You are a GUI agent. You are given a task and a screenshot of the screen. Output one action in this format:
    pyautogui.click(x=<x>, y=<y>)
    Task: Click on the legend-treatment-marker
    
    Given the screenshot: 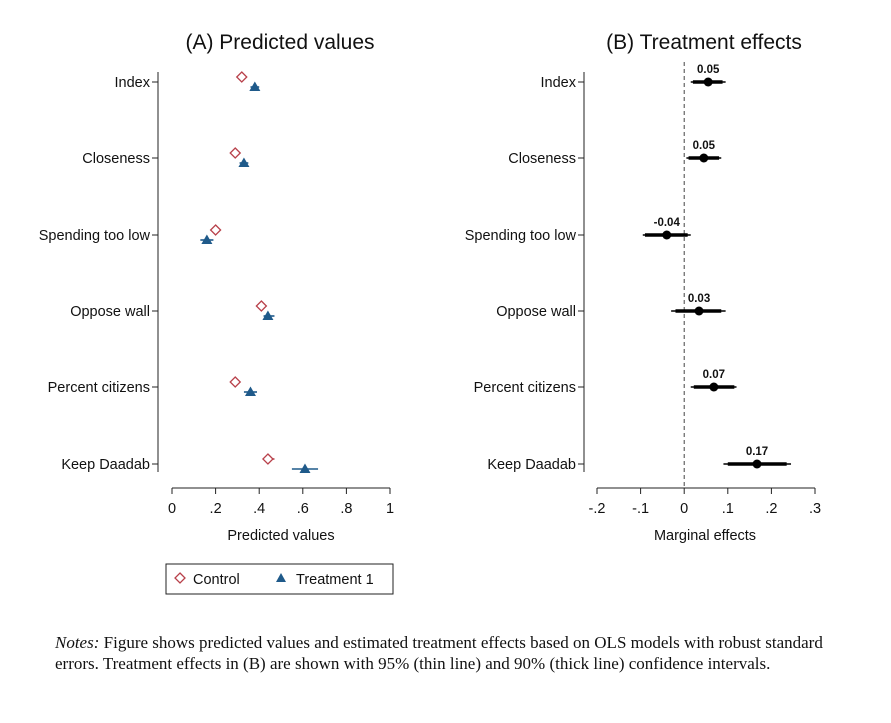 What is the action you would take?
    pyautogui.click(x=281, y=577)
    